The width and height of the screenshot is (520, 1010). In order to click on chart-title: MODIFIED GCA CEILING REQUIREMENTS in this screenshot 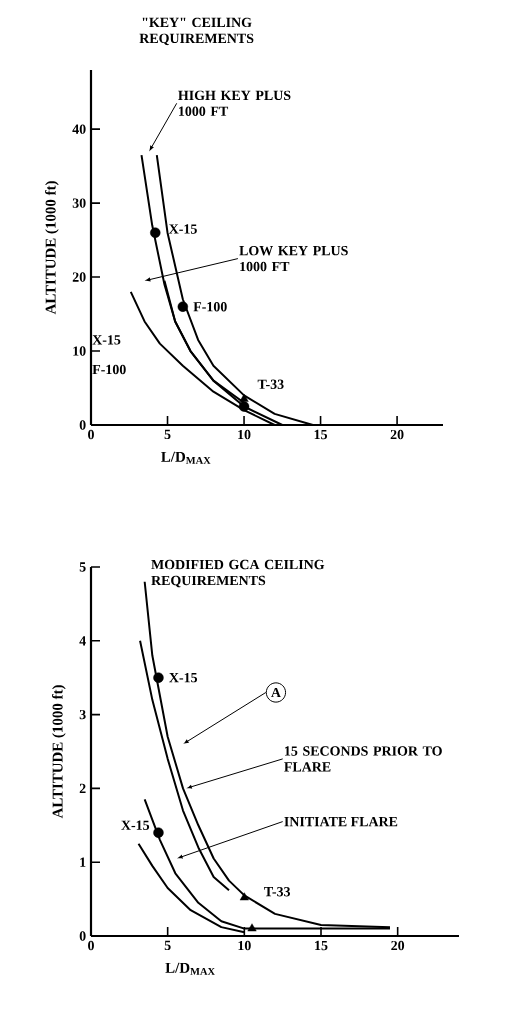, I will do `click(238, 573)`.